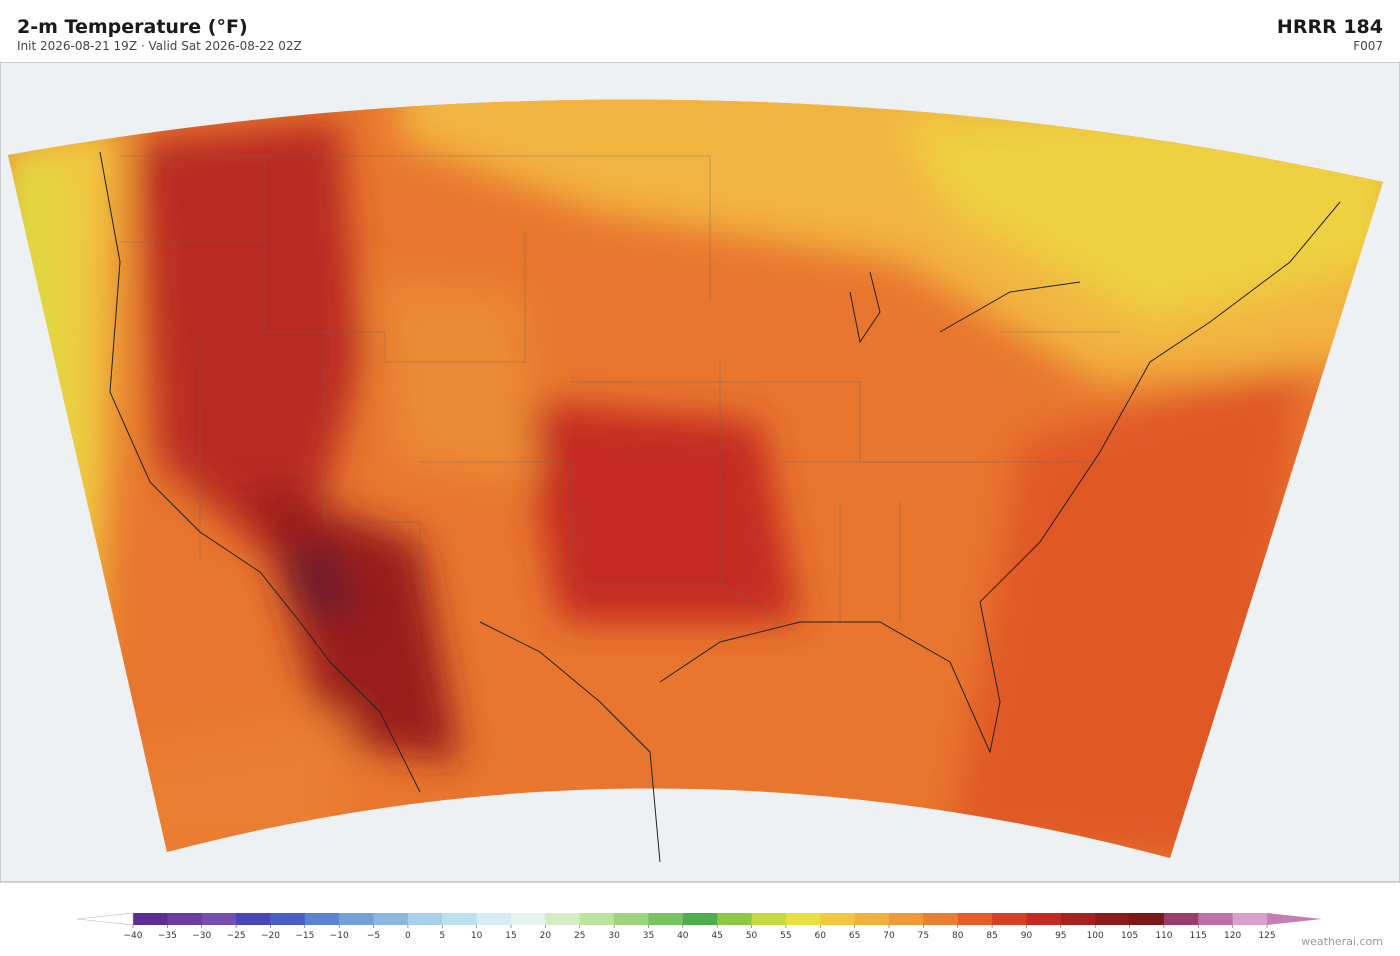 The height and width of the screenshot is (956, 1400). What do you see at coordinates (477, 935) in the screenshot?
I see `colorbar-tick-label: 10` at bounding box center [477, 935].